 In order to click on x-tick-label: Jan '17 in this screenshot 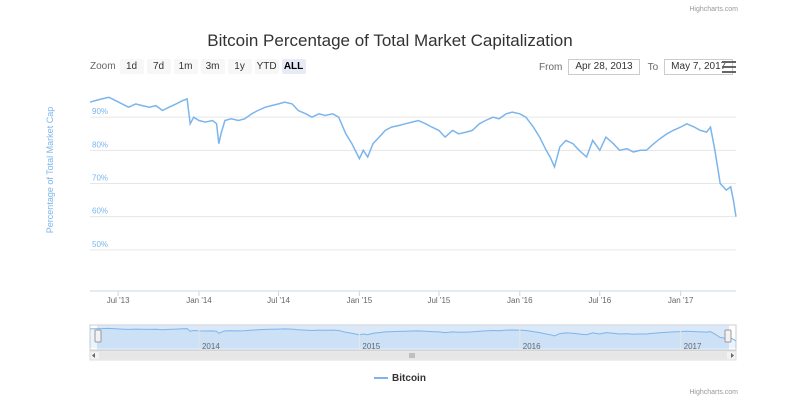, I will do `click(681, 300)`.